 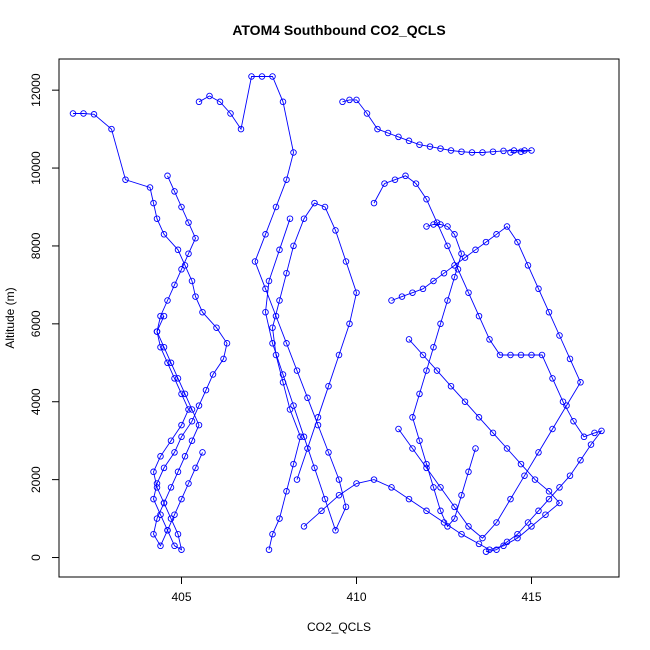 What do you see at coordinates (356, 590) in the screenshot?
I see `x-axis: 405 410 415` at bounding box center [356, 590].